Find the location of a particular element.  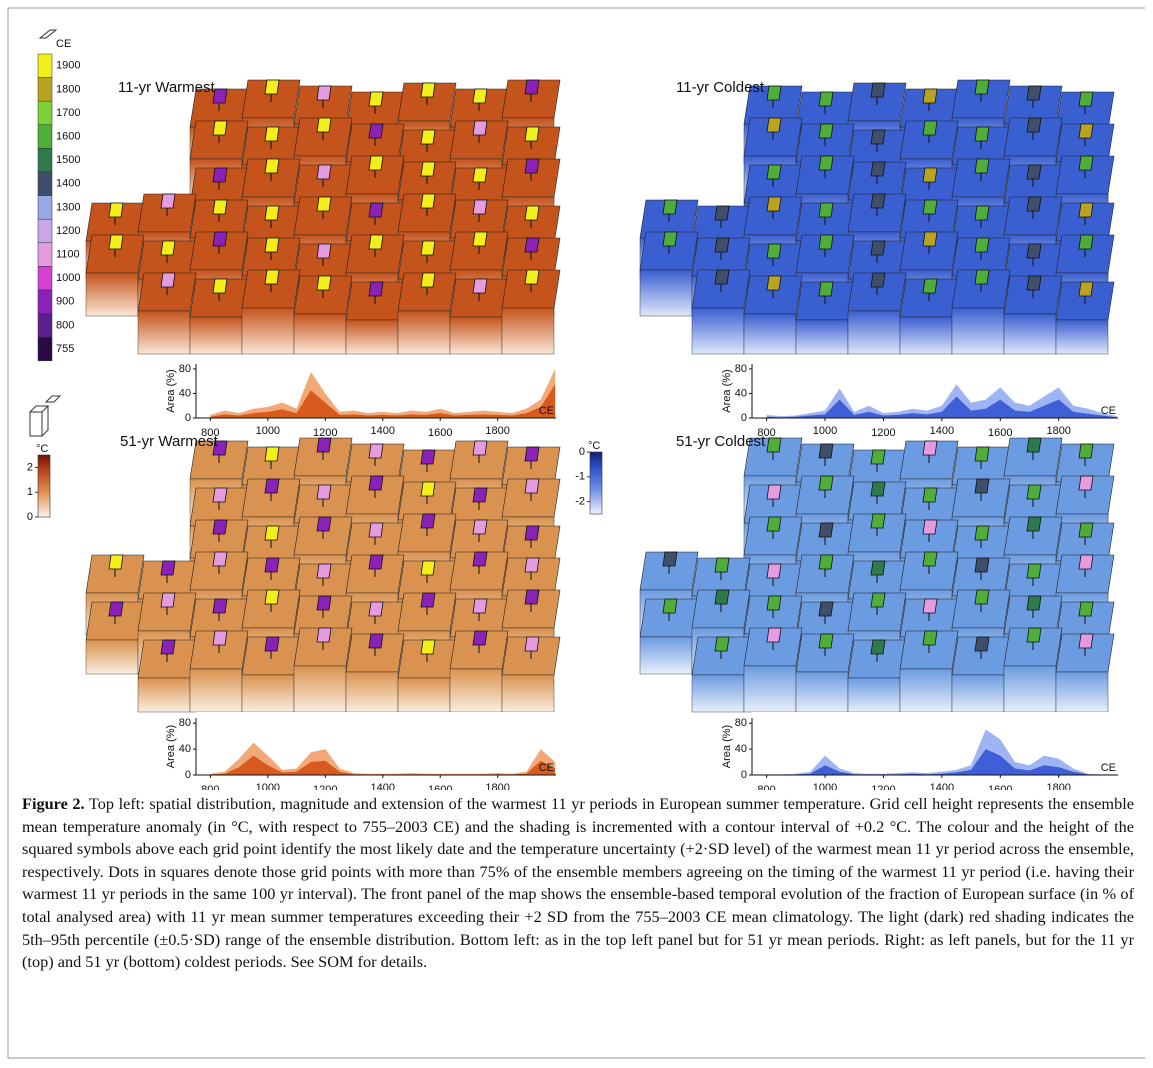

colorbar-tick-label: 1500 is located at coordinates (68, 160).